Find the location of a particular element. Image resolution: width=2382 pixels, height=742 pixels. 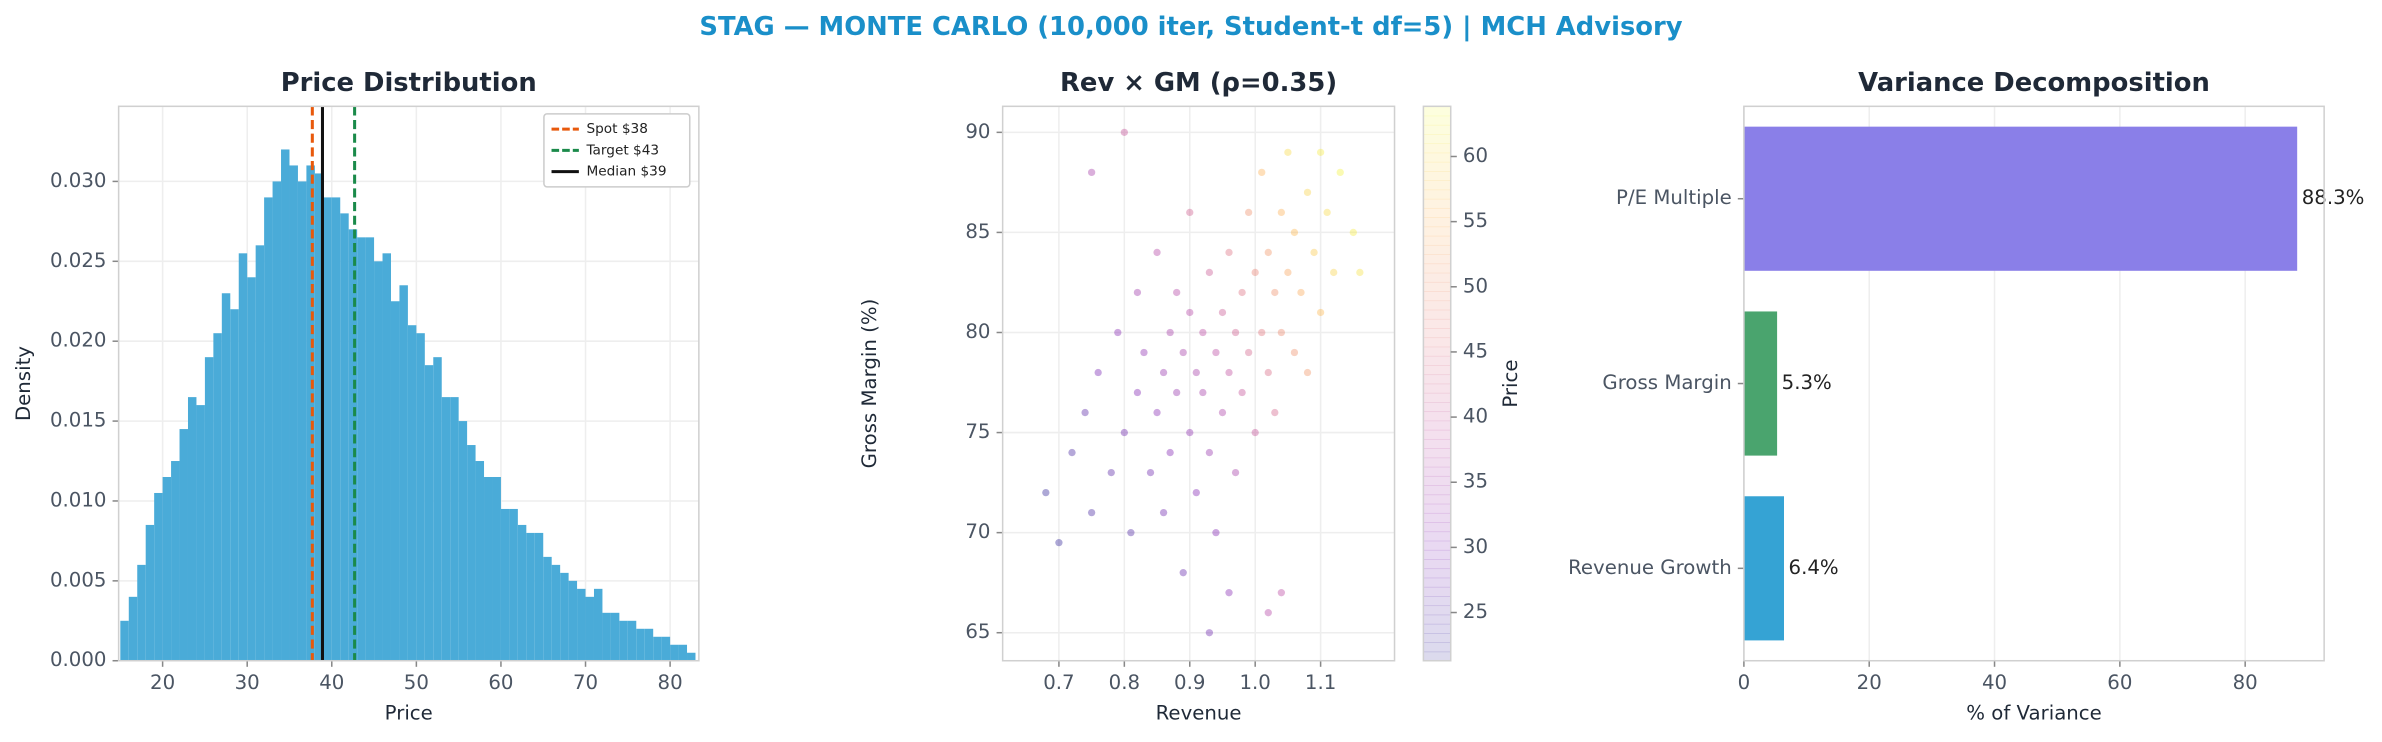

colorbar-tick-label: 55 is located at coordinates (1475, 220).